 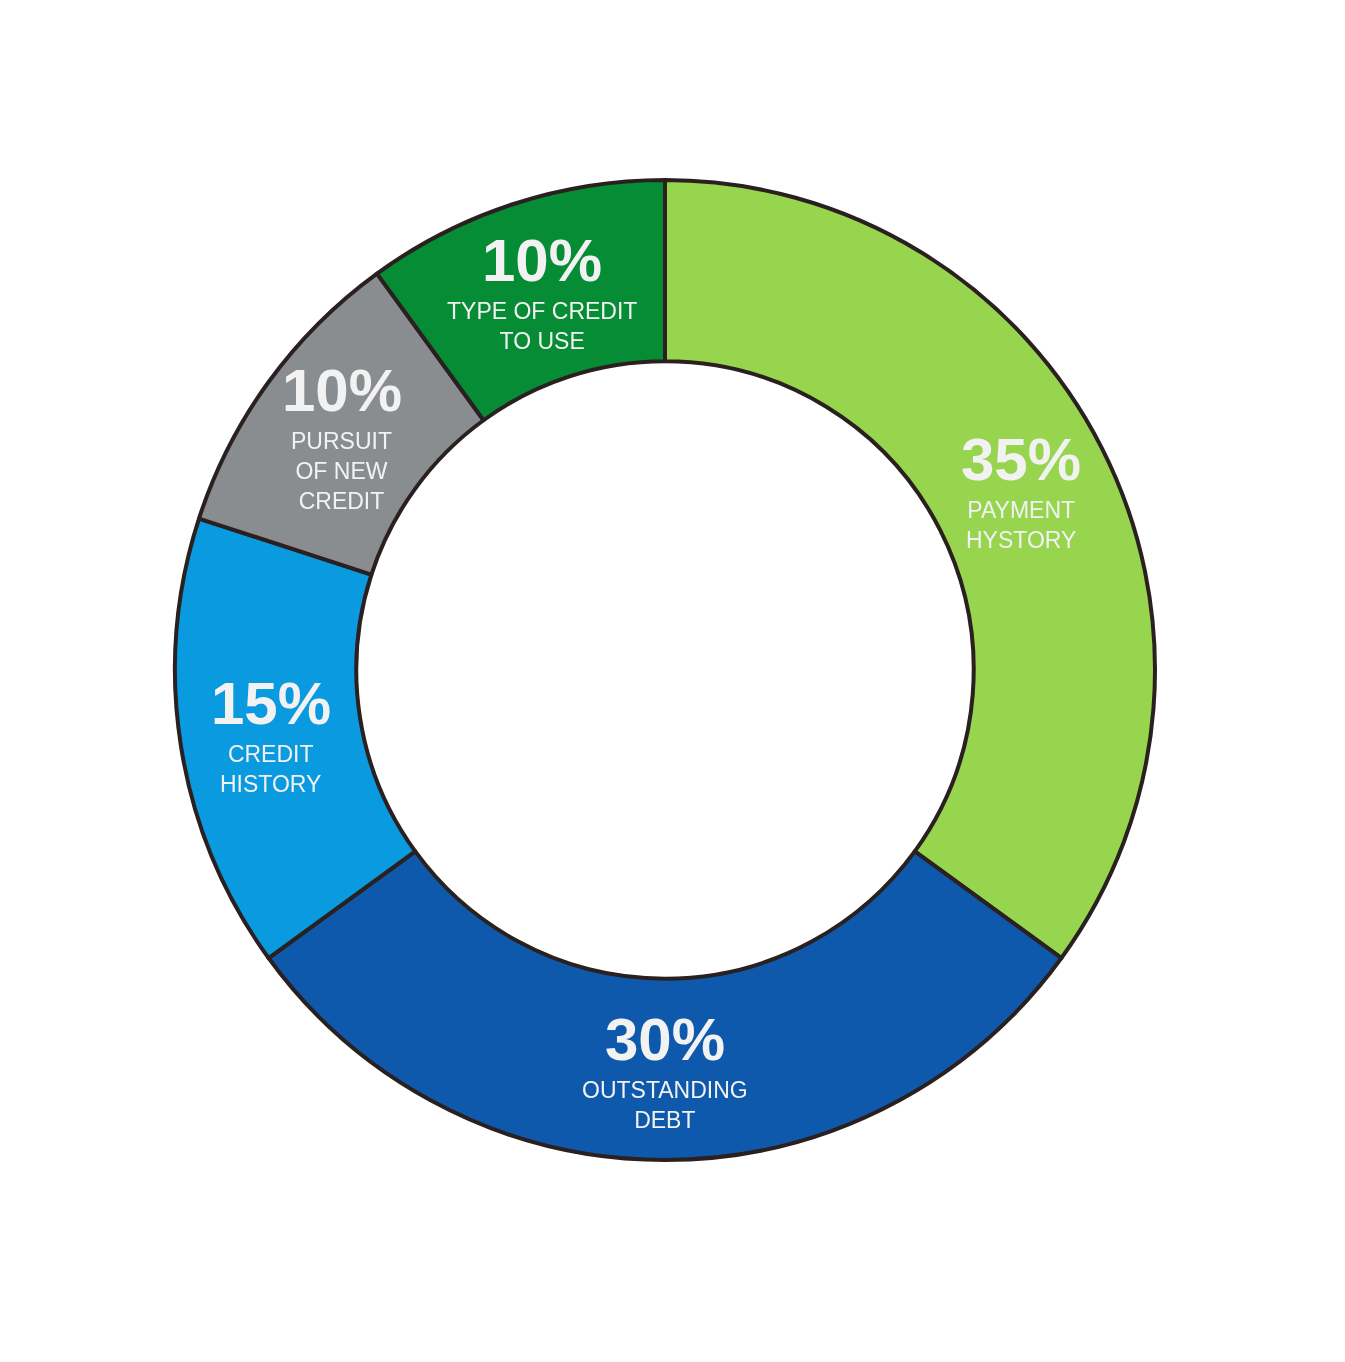 What do you see at coordinates (665, 1105) in the screenshot?
I see `slice-label: OUTSTANDING DEBT` at bounding box center [665, 1105].